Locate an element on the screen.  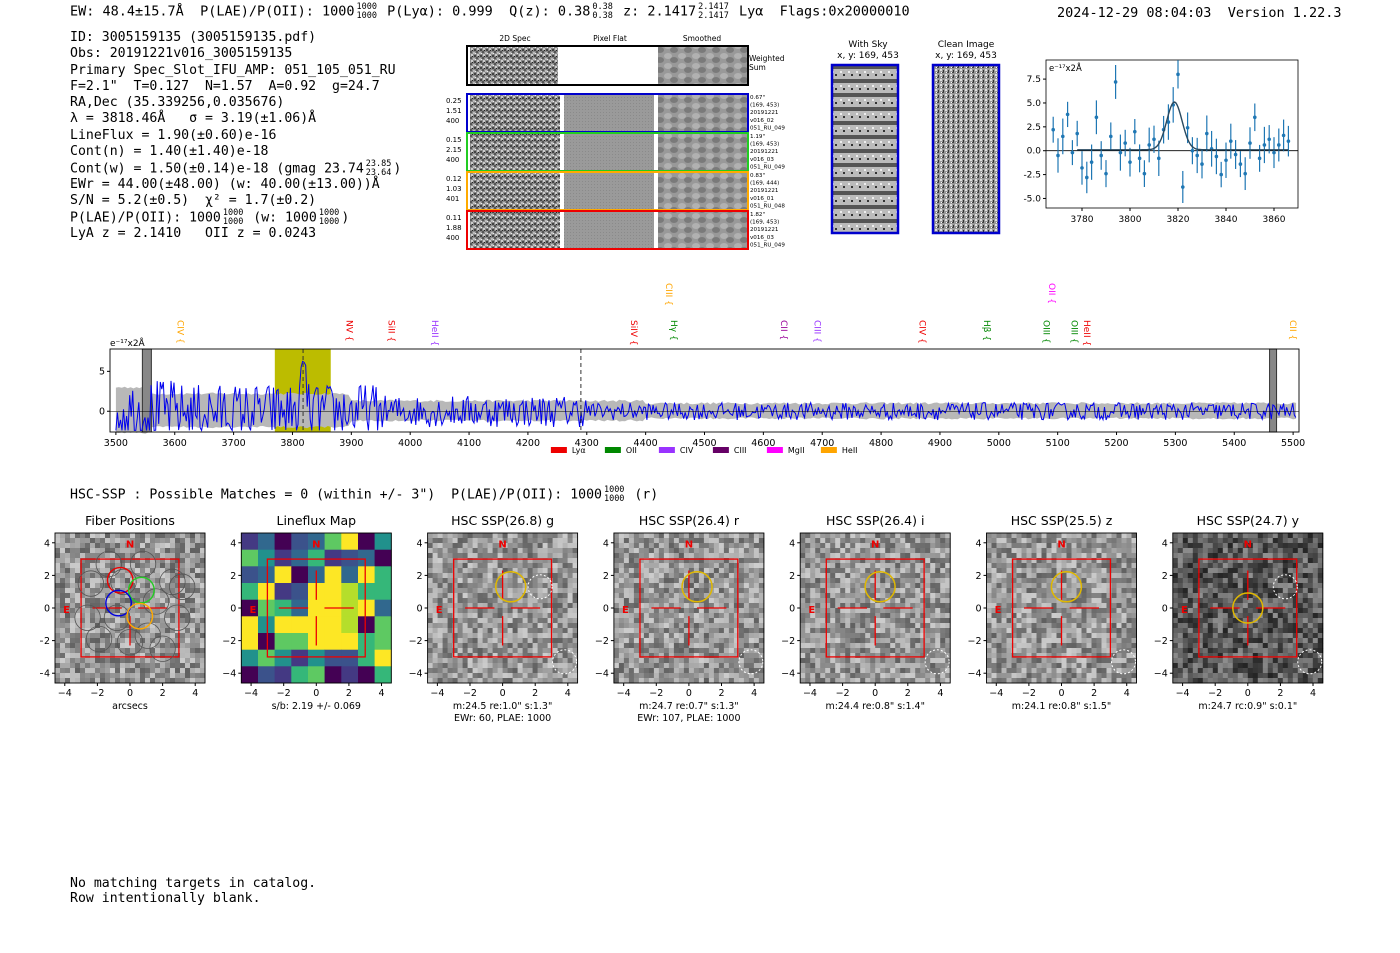
spectrum-xtick-label: 3900 is located at coordinates (351, 443).